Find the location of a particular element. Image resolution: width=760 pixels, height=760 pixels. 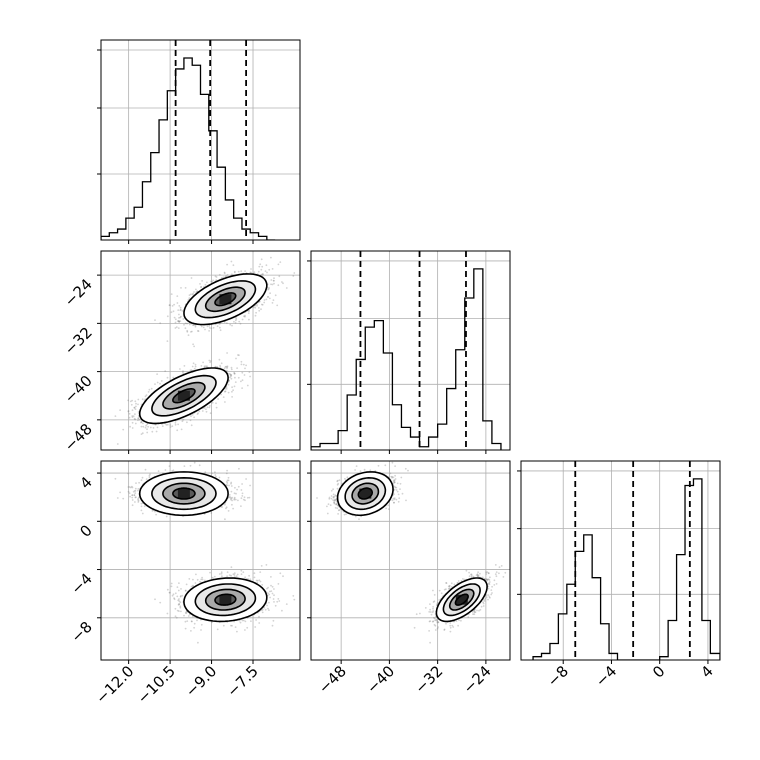

panel-1-0: −48−40−32−24 is located at coordinates (181, 352).